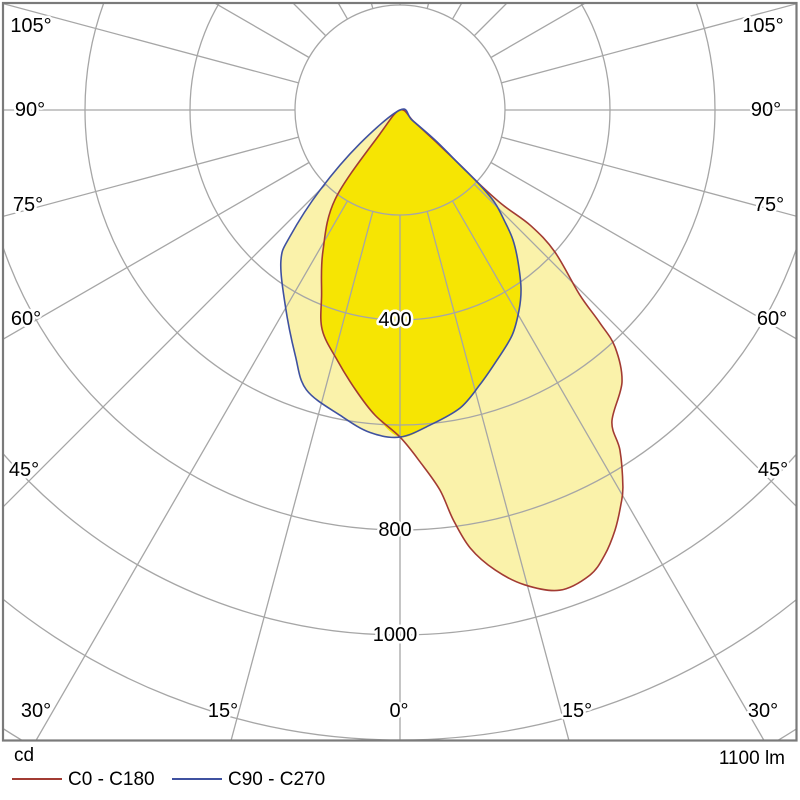  What do you see at coordinates (30, 26) in the screenshot?
I see `angle-label-0: 105°` at bounding box center [30, 26].